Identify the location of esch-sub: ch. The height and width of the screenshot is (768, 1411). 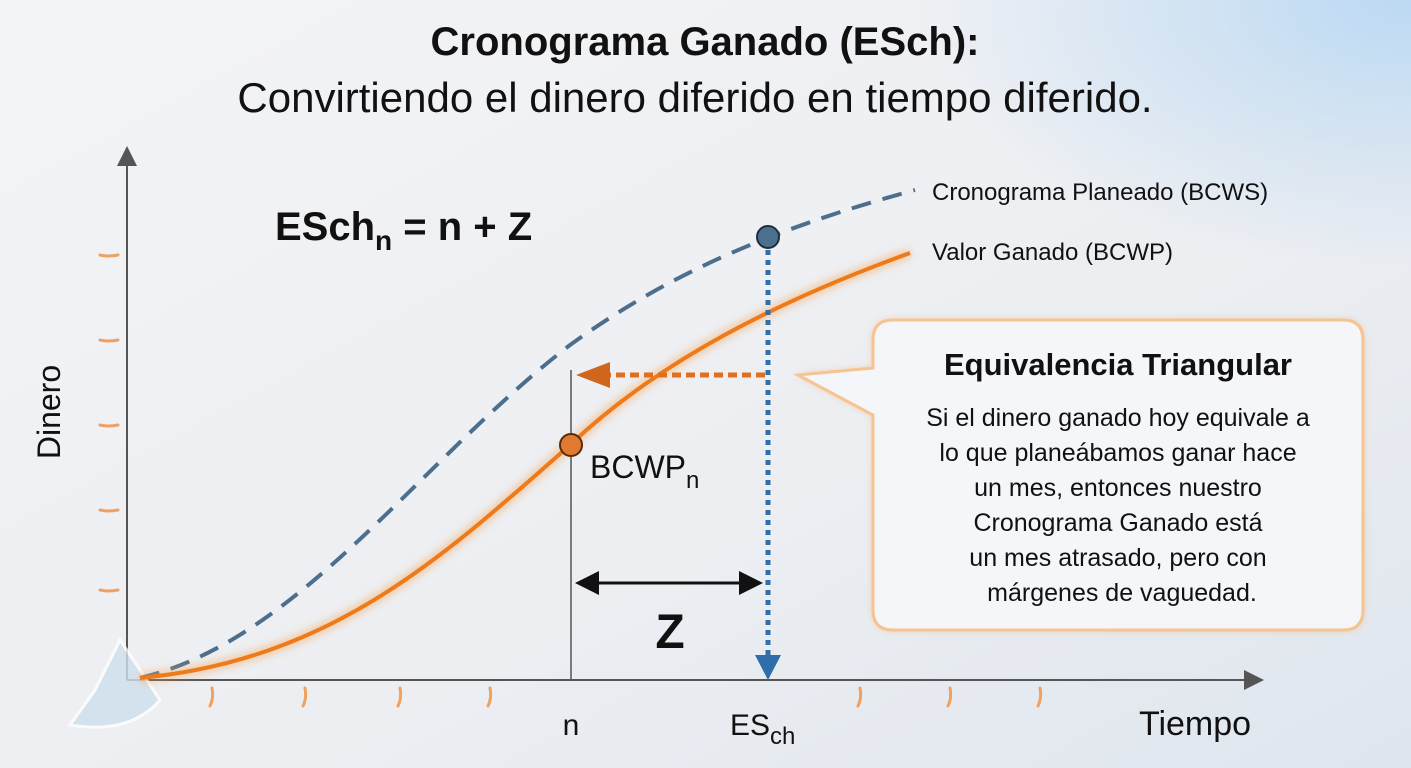
(782, 736).